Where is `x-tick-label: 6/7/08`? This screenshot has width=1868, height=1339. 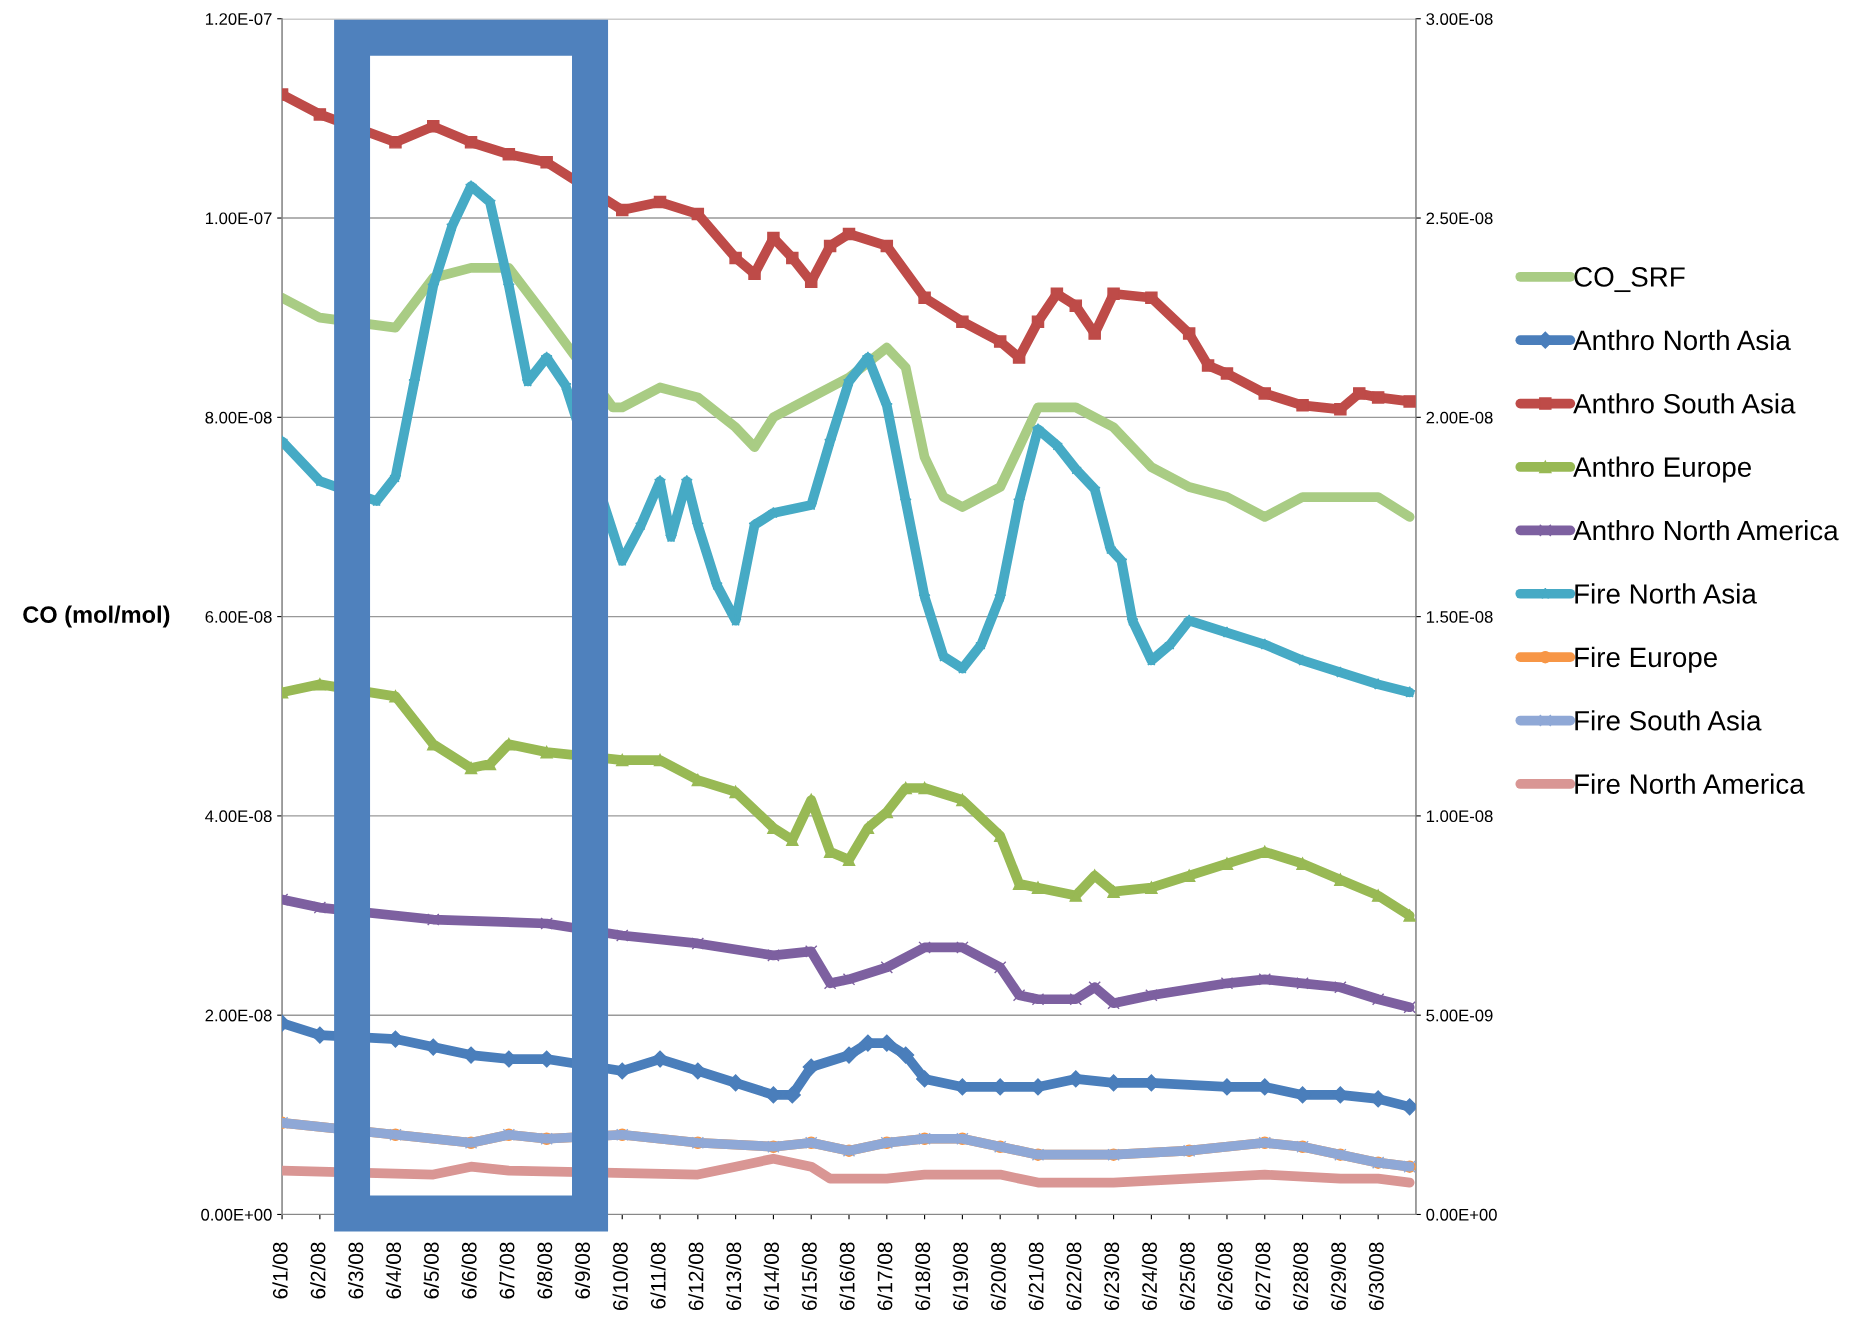
x-tick-label: 6/7/08 is located at coordinates (507, 1270).